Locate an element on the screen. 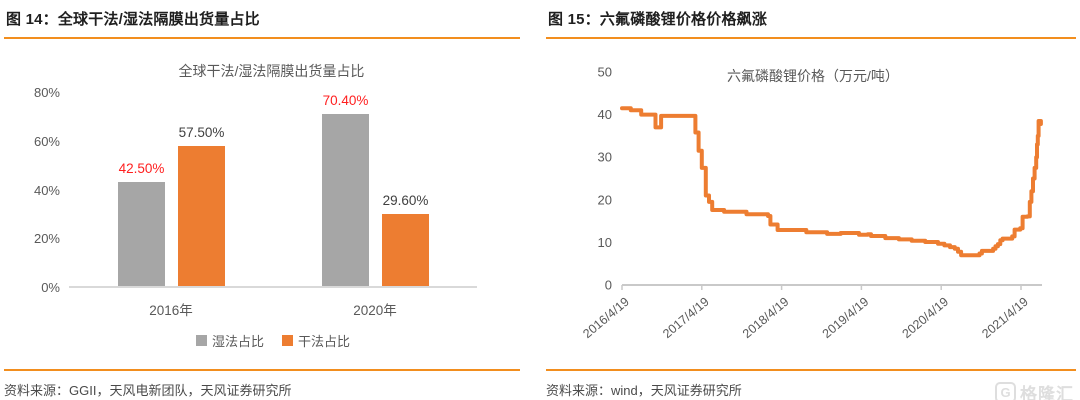  svg-text: 2017/4/19 is located at coordinates (686, 318).